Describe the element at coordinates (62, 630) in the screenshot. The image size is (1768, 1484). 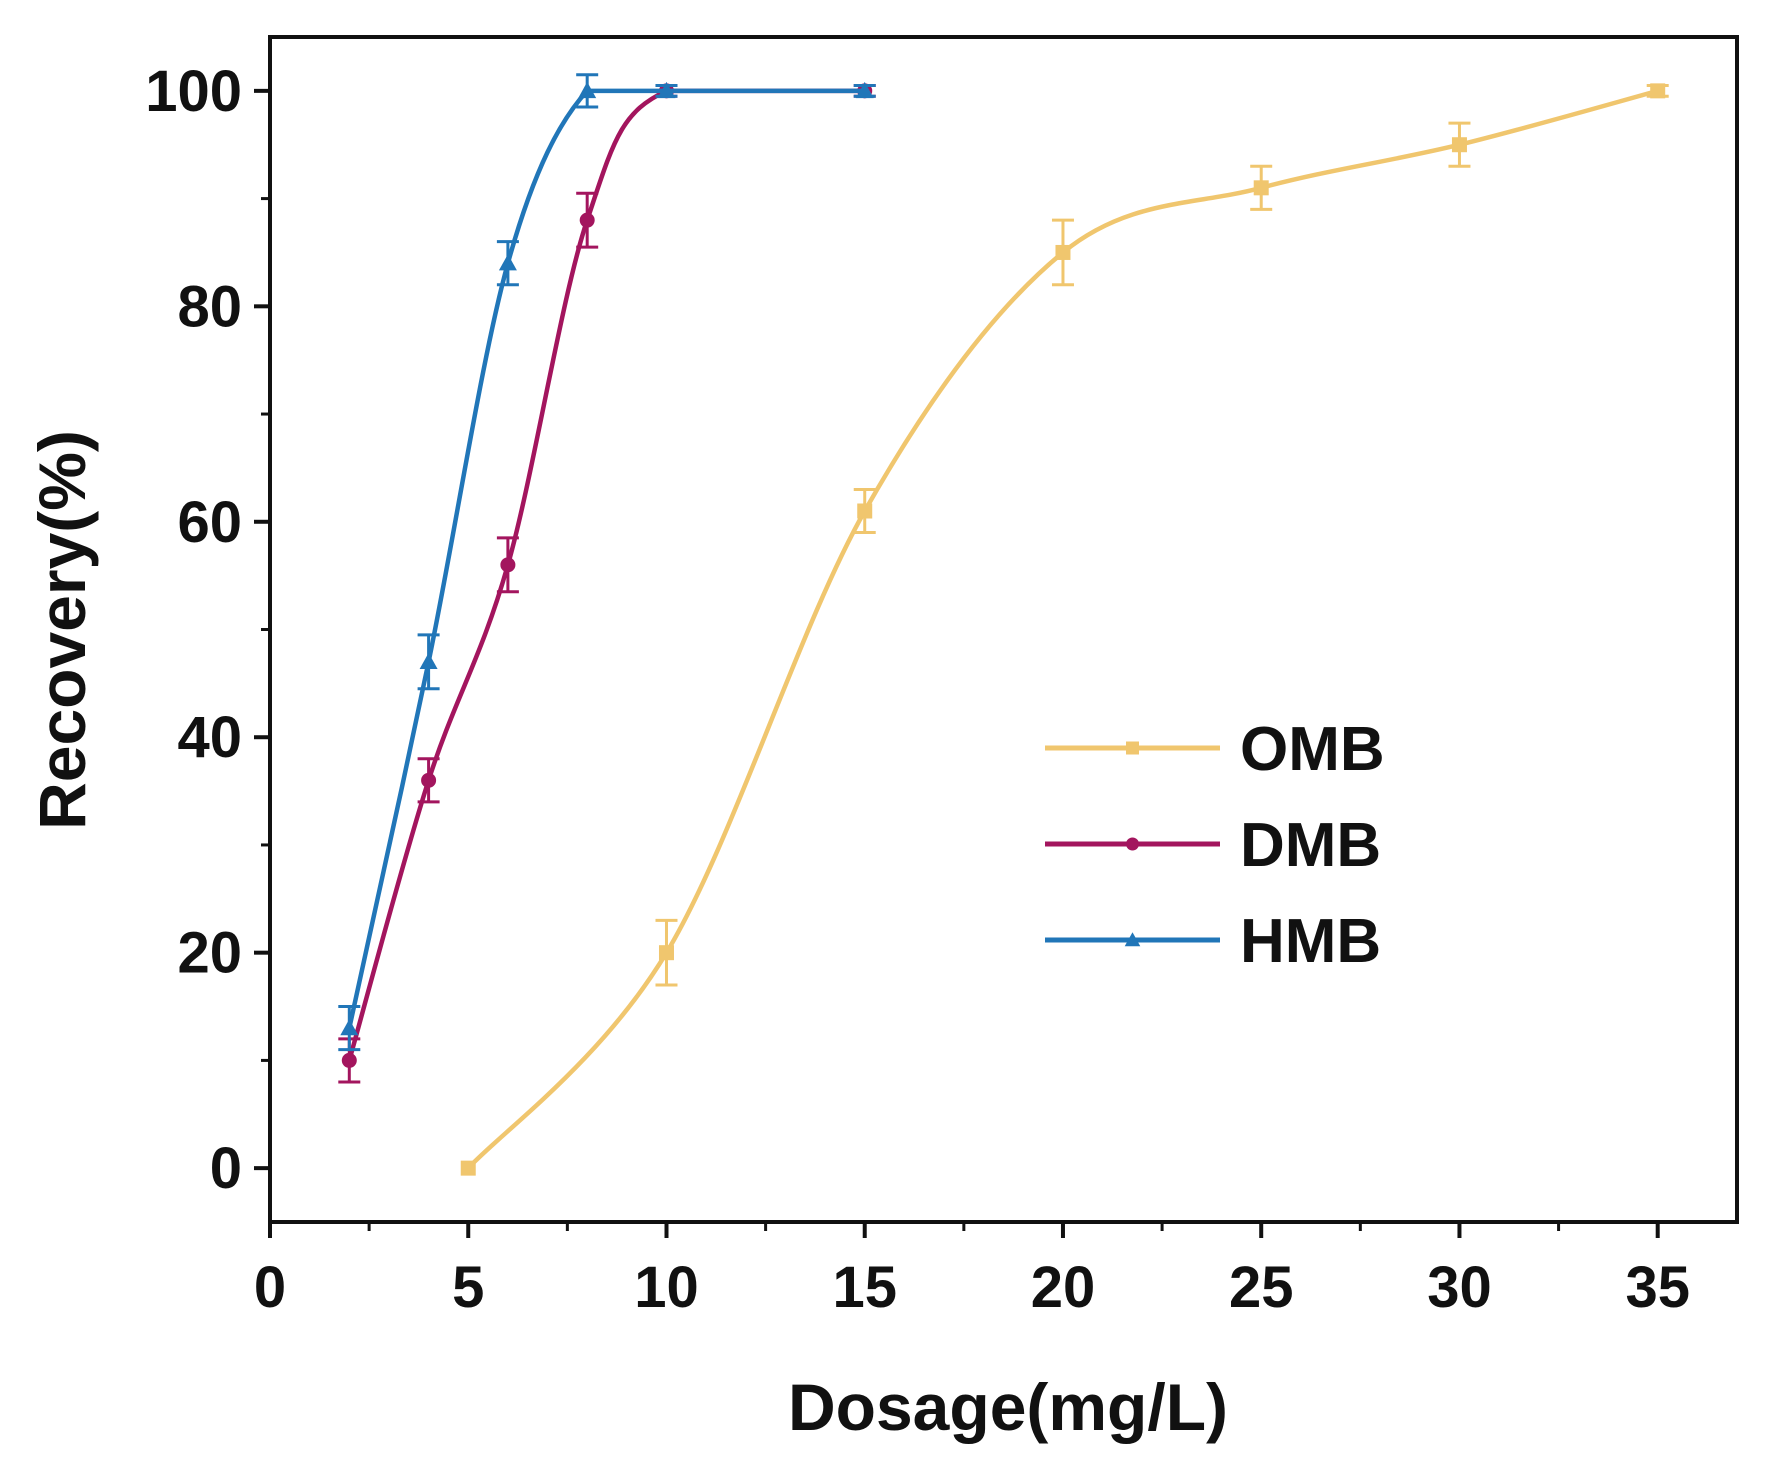
I see `y-axis-title: Recovery(%)` at that location.